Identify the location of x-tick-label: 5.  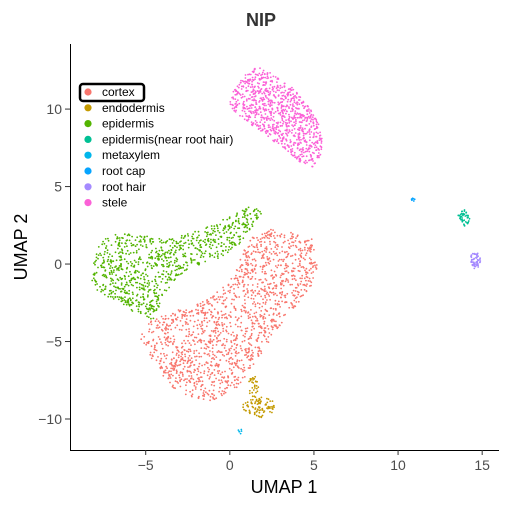
(314, 465).